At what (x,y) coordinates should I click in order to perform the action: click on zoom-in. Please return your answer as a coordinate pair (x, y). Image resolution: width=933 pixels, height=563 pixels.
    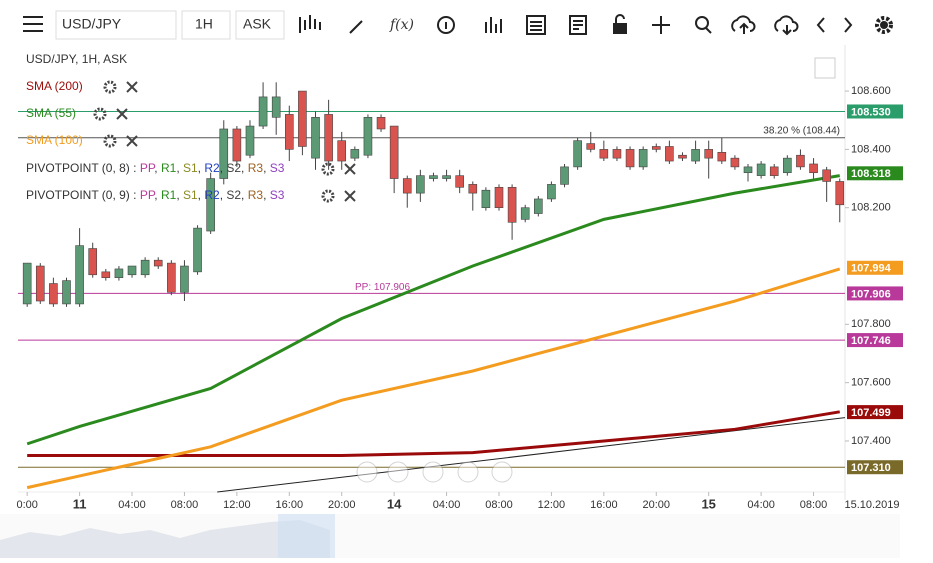
    Looking at the image, I should click on (468, 472).